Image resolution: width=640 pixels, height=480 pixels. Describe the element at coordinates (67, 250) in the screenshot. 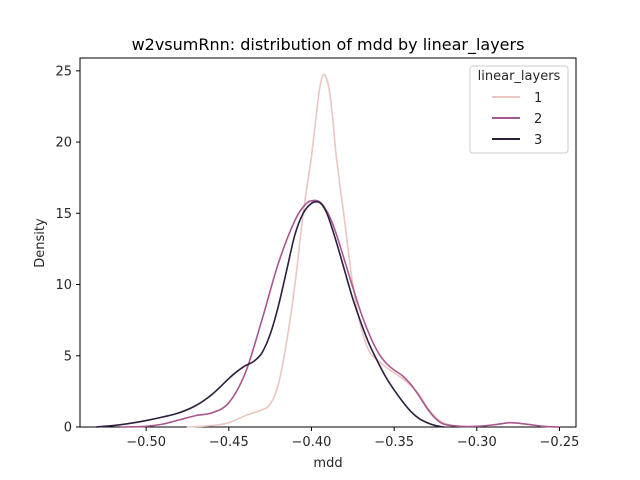

I see `y-axis: 0 5 10 15 20 25` at that location.